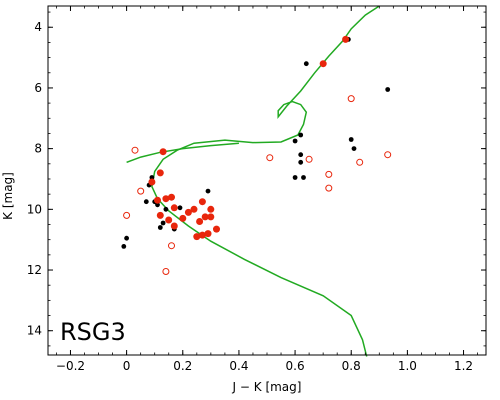 The height and width of the screenshot is (400, 500). Describe the element at coordinates (8, 196) in the screenshot. I see `y-axis-label: K [mag]` at that location.